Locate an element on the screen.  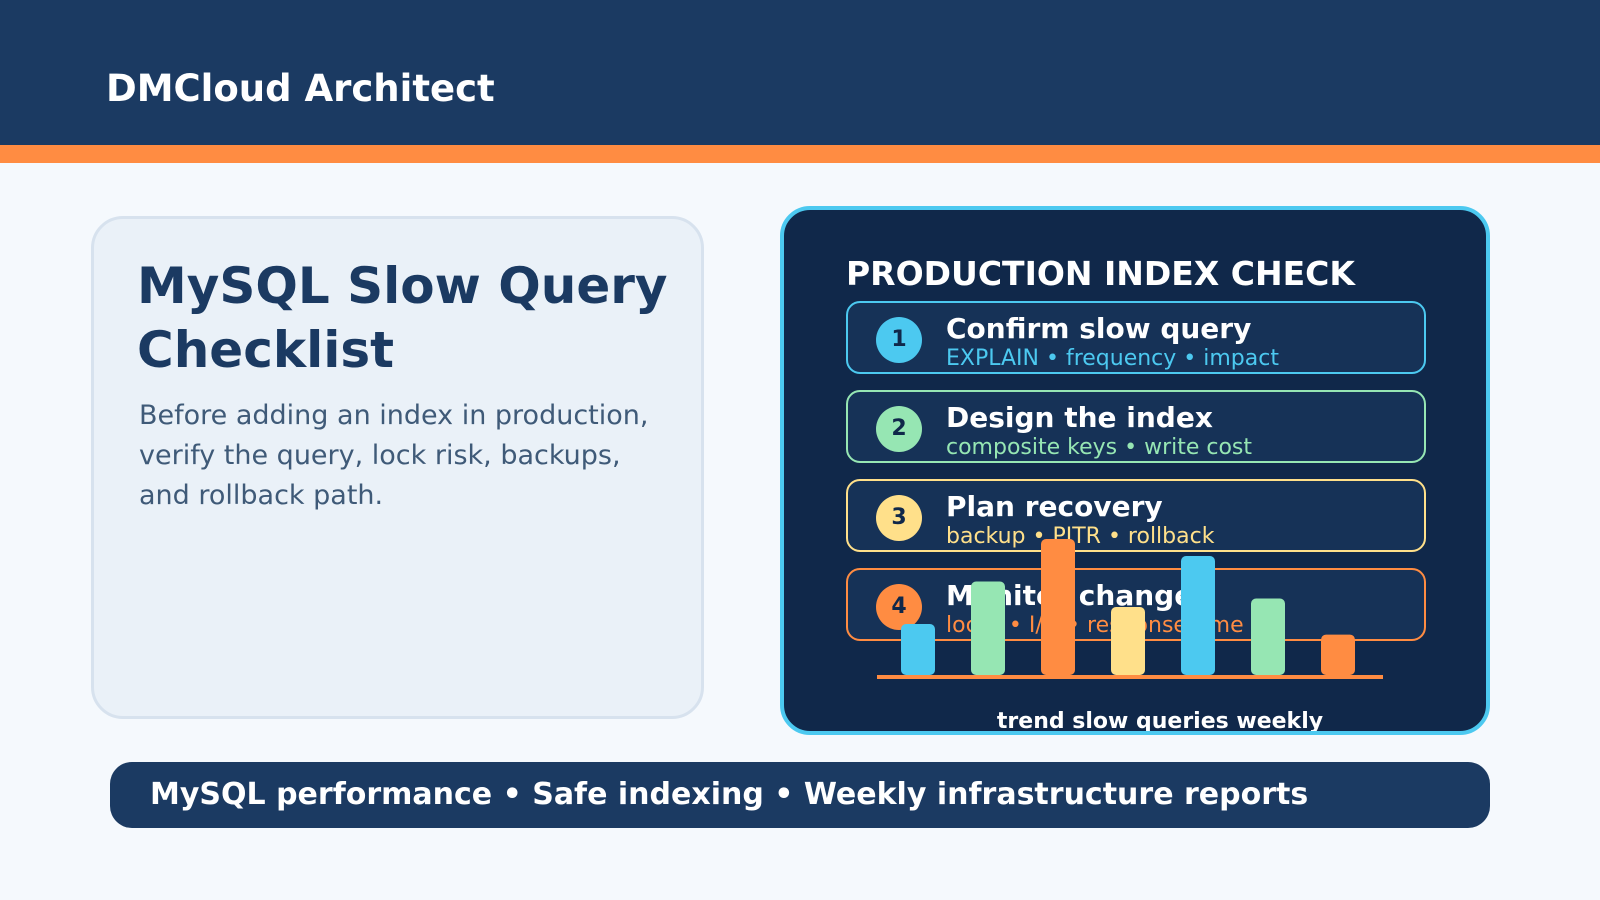
step-name: Plan recovery is located at coordinates (1054, 506).